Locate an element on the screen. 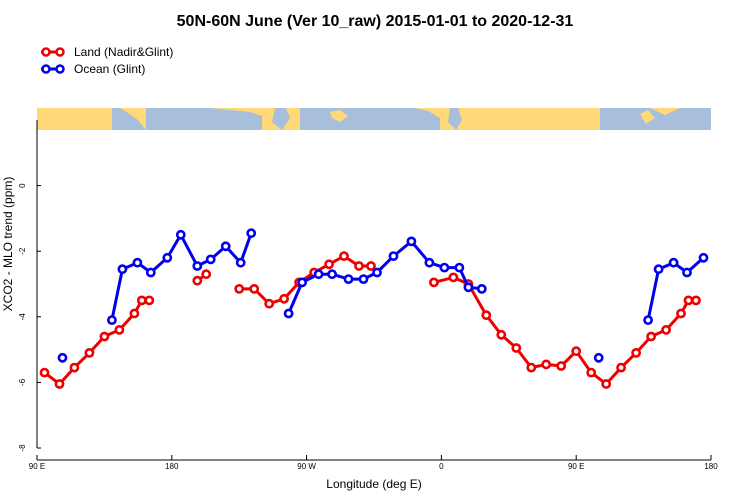 The width and height of the screenshot is (750, 500). legend-ocean-label: Ocean (Glint) is located at coordinates (109, 69).